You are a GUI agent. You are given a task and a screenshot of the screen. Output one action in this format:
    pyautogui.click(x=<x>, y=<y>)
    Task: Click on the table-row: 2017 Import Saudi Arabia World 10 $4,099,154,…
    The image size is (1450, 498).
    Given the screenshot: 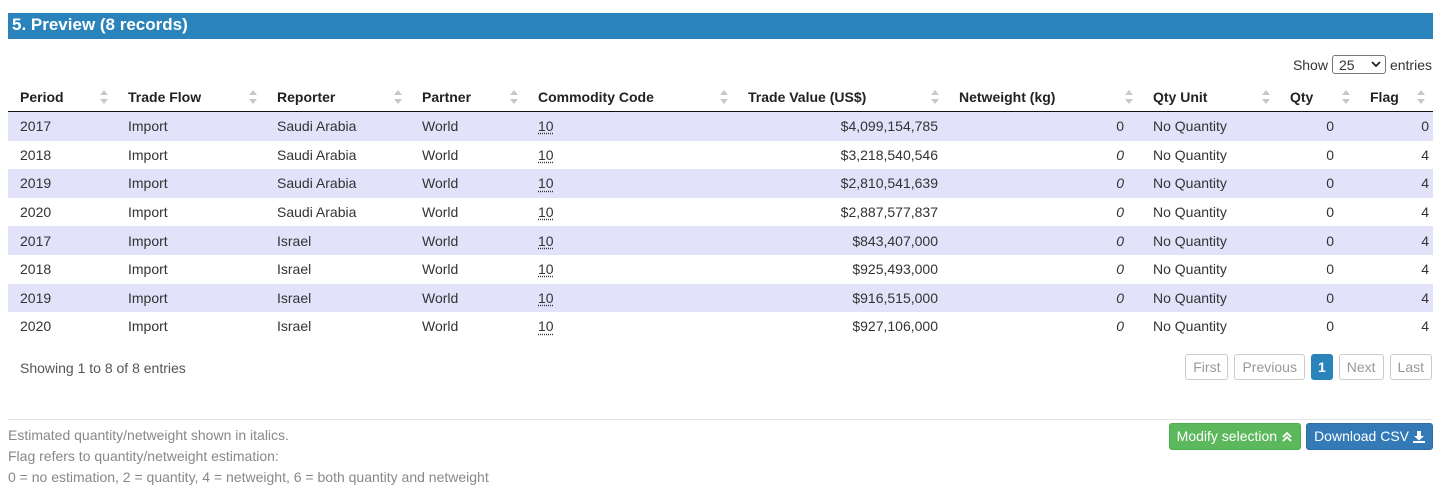 What is the action you would take?
    pyautogui.click(x=720, y=126)
    